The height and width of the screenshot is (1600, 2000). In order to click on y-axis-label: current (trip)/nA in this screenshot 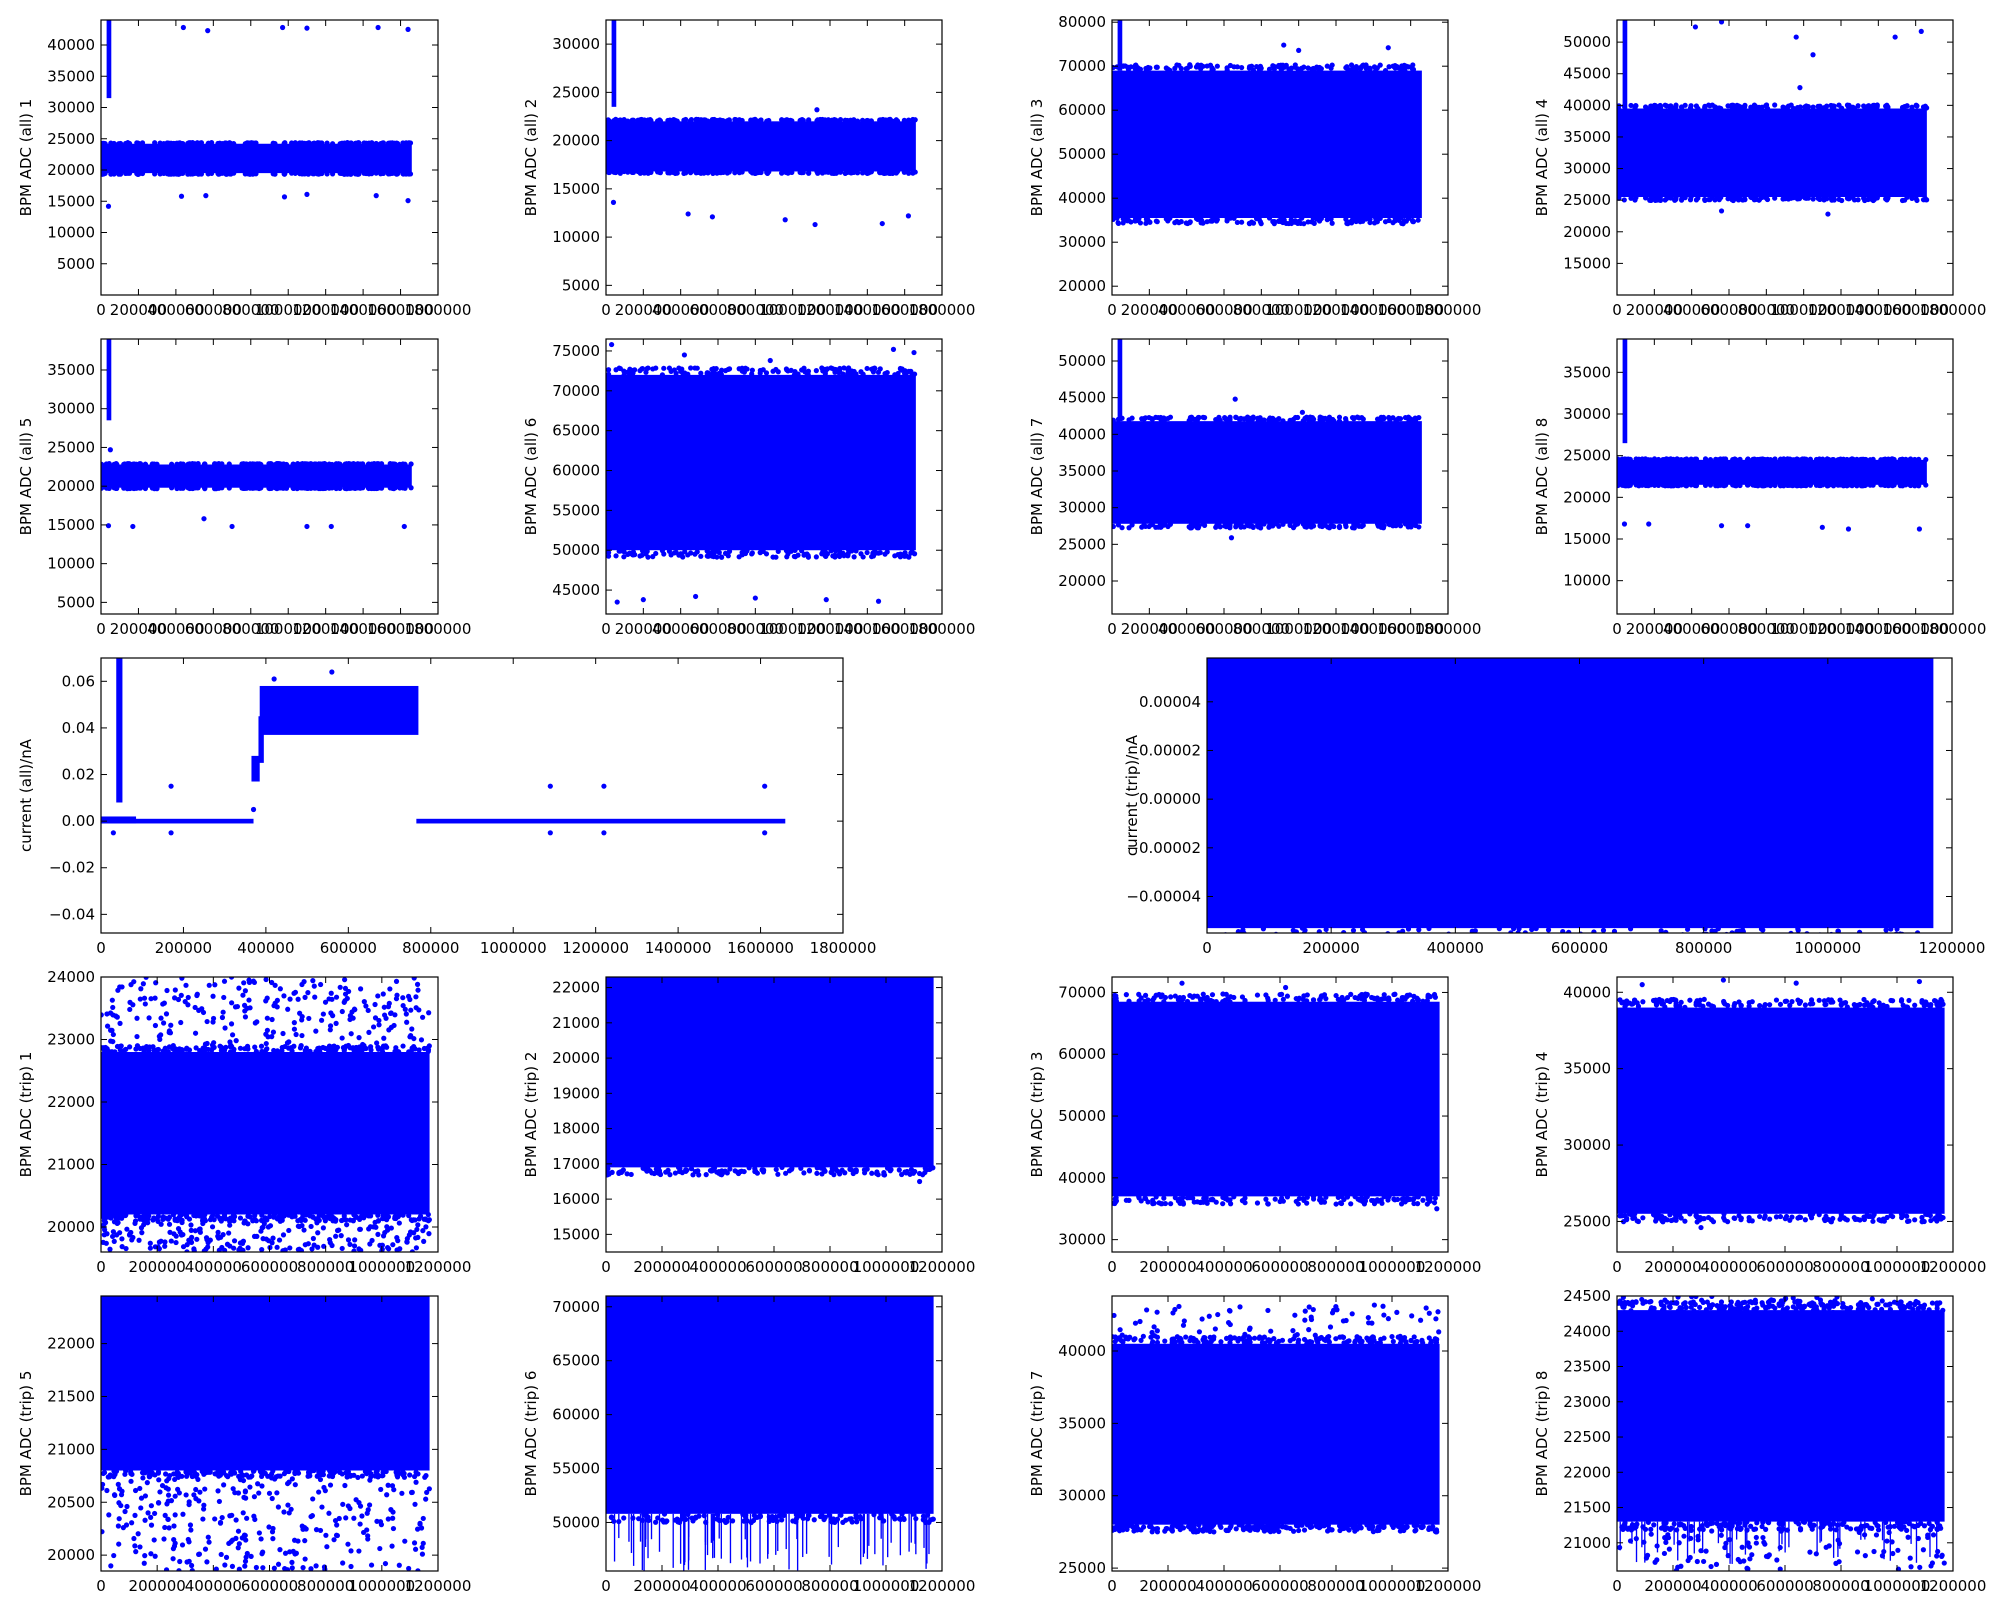, I will do `click(1132, 795)`.